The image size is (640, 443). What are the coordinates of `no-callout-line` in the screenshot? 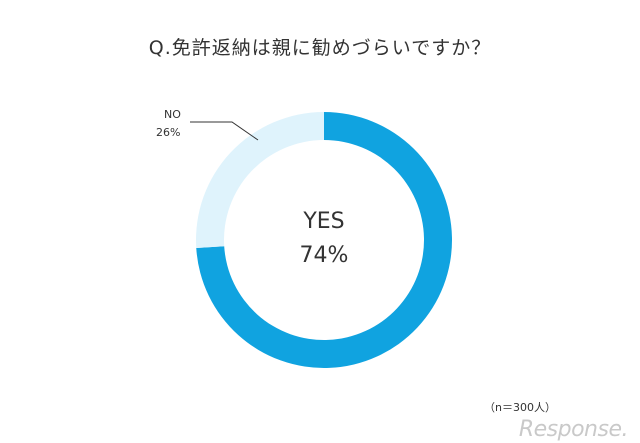 It's located at (224, 131).